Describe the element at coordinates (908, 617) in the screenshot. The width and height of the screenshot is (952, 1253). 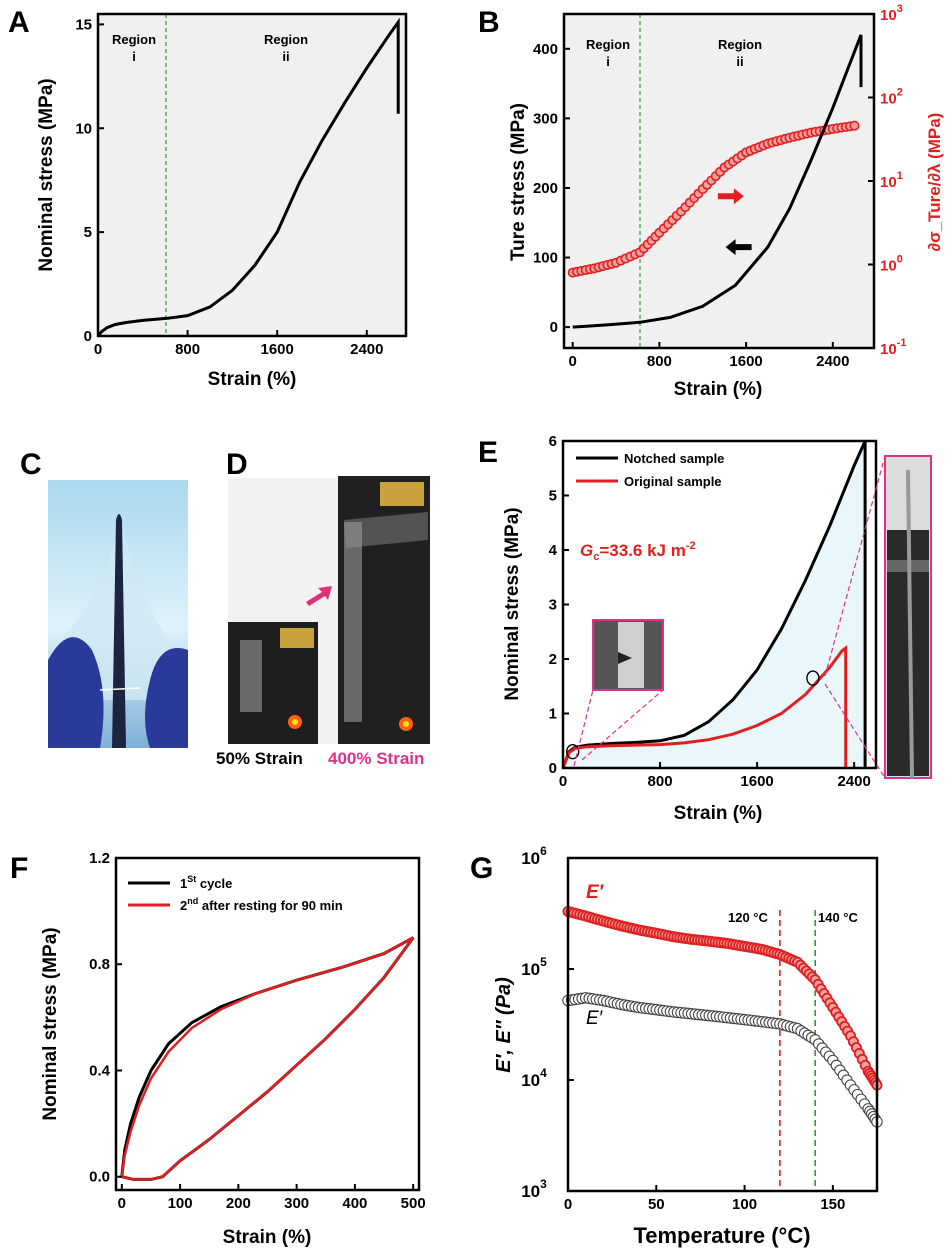
I see `inset-crack-image` at that location.